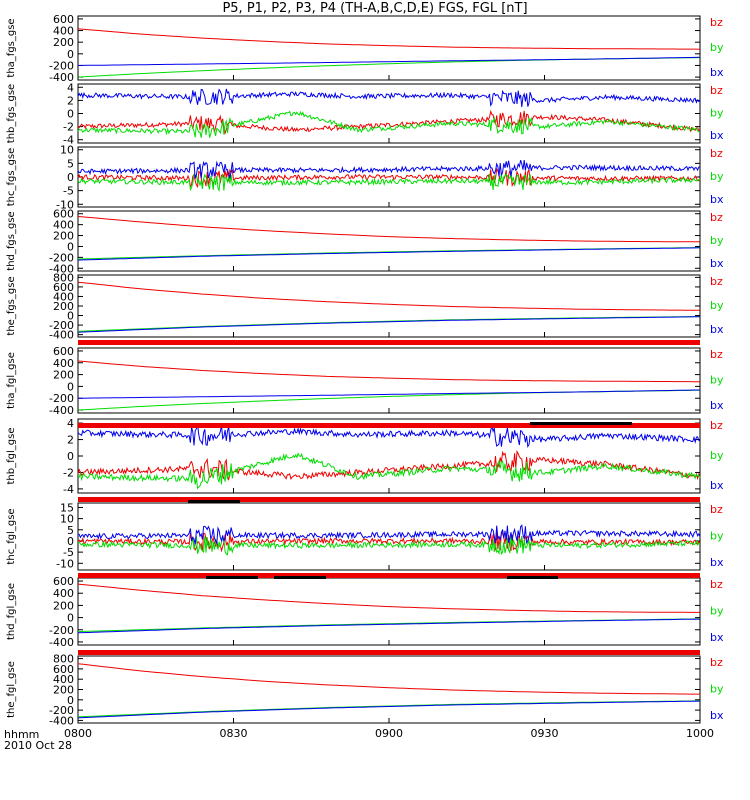 The image size is (750, 800). What do you see at coordinates (700, 733) in the screenshot?
I see `x-tick-label: 1000` at bounding box center [700, 733].